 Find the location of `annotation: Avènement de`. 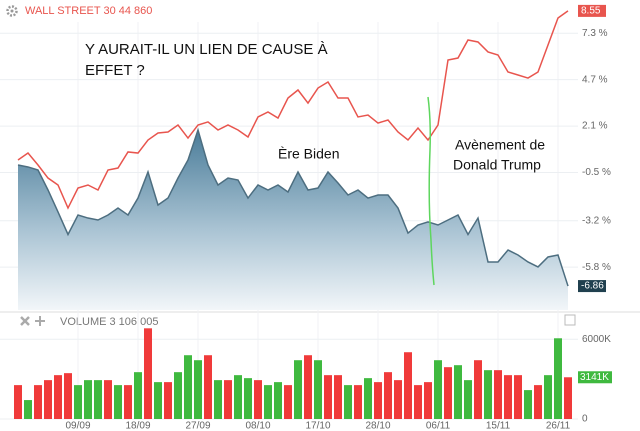

annotation: Avènement de is located at coordinates (500, 145).